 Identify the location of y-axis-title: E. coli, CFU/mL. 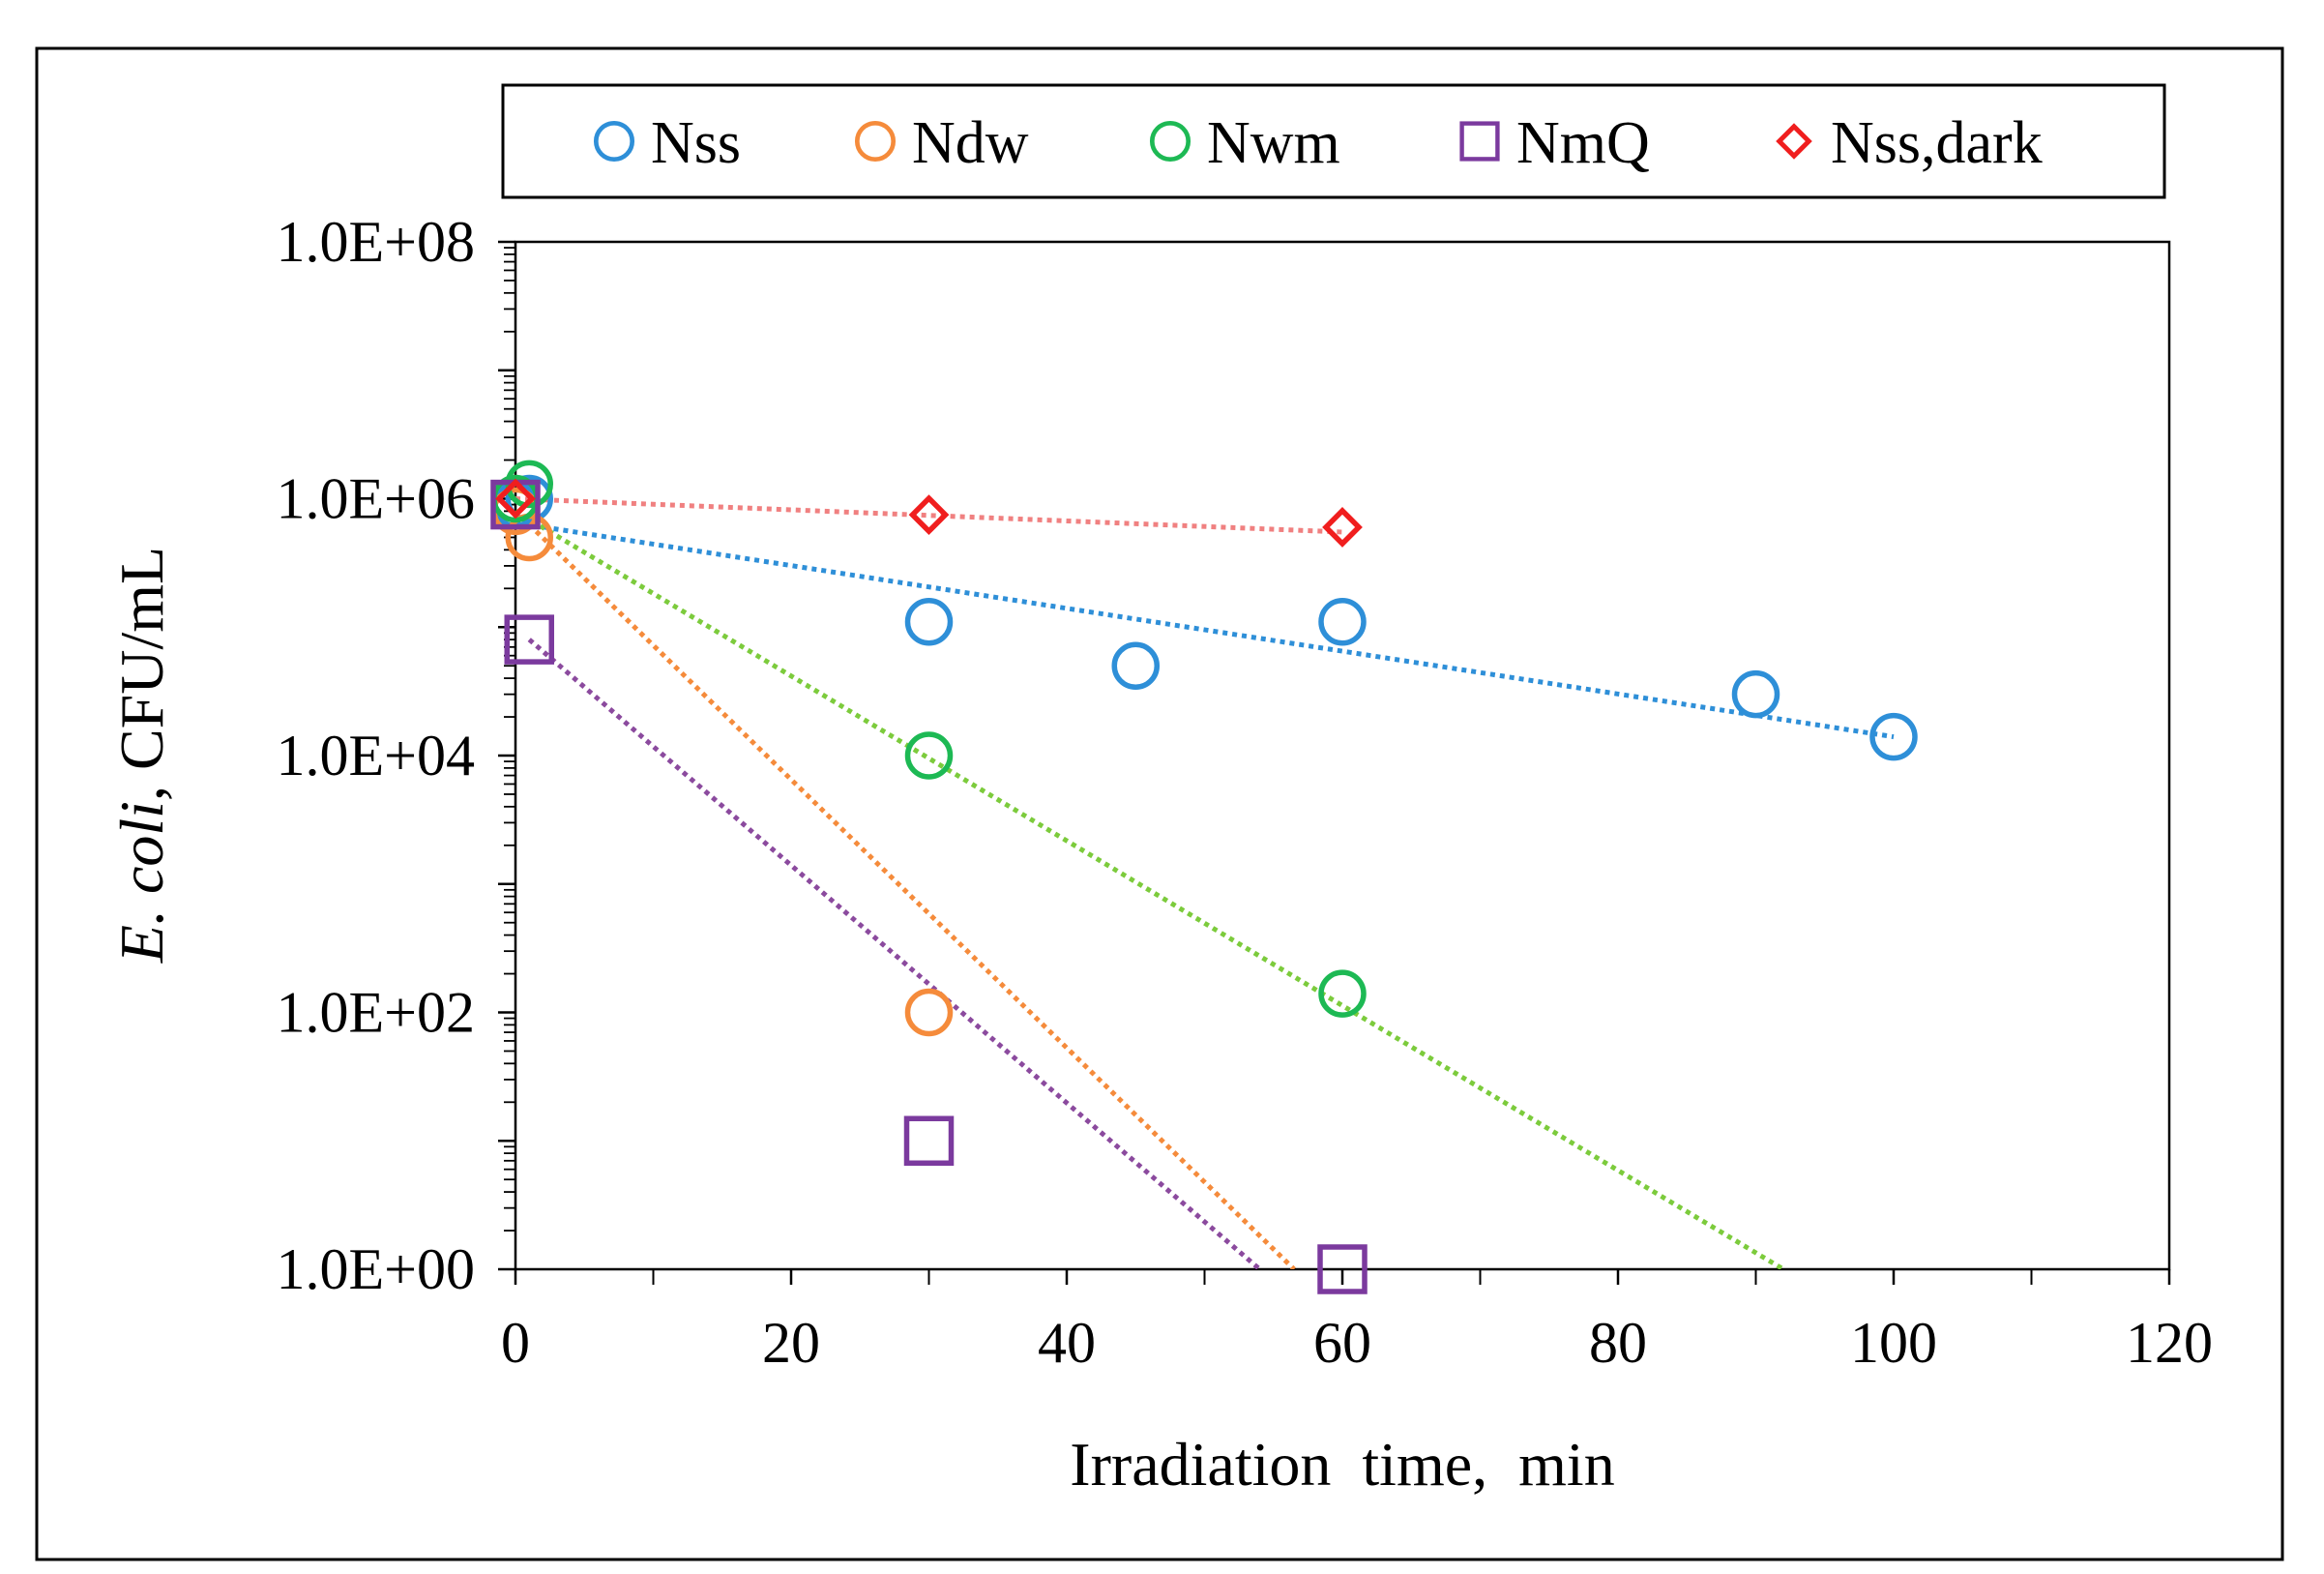
(141, 755).